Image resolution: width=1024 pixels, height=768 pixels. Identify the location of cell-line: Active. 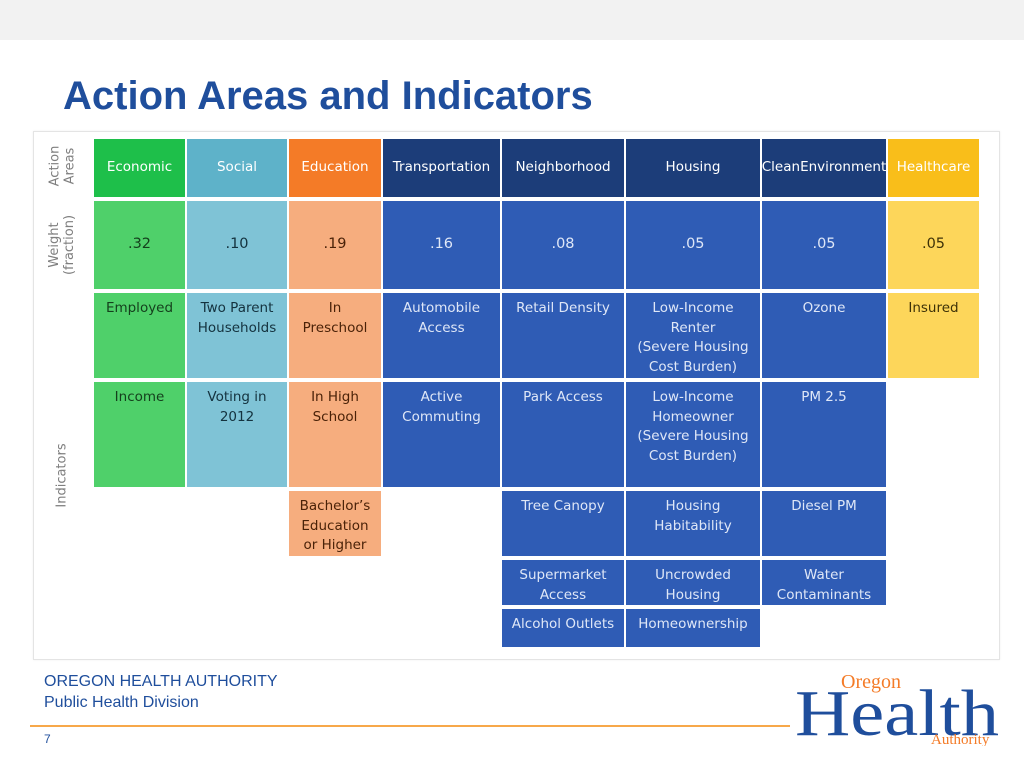
(441, 397).